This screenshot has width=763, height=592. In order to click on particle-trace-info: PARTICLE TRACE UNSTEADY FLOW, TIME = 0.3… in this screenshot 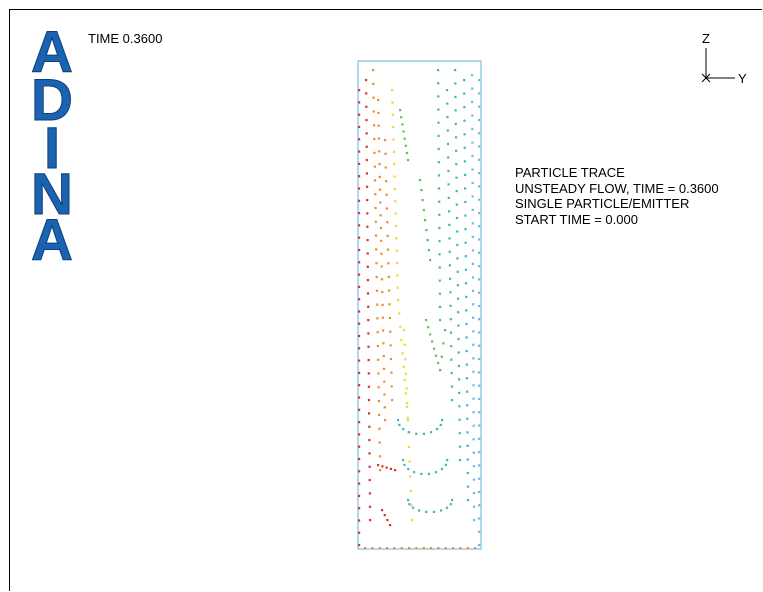, I will do `click(617, 196)`.